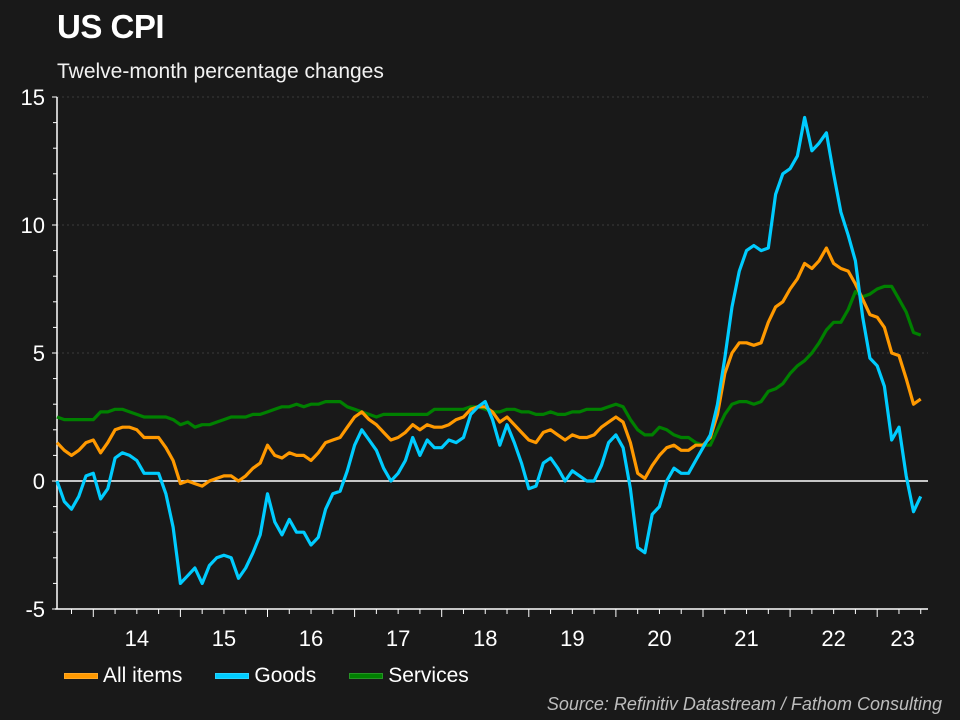  What do you see at coordinates (81, 676) in the screenshot?
I see `legend-swatch-all-items` at bounding box center [81, 676].